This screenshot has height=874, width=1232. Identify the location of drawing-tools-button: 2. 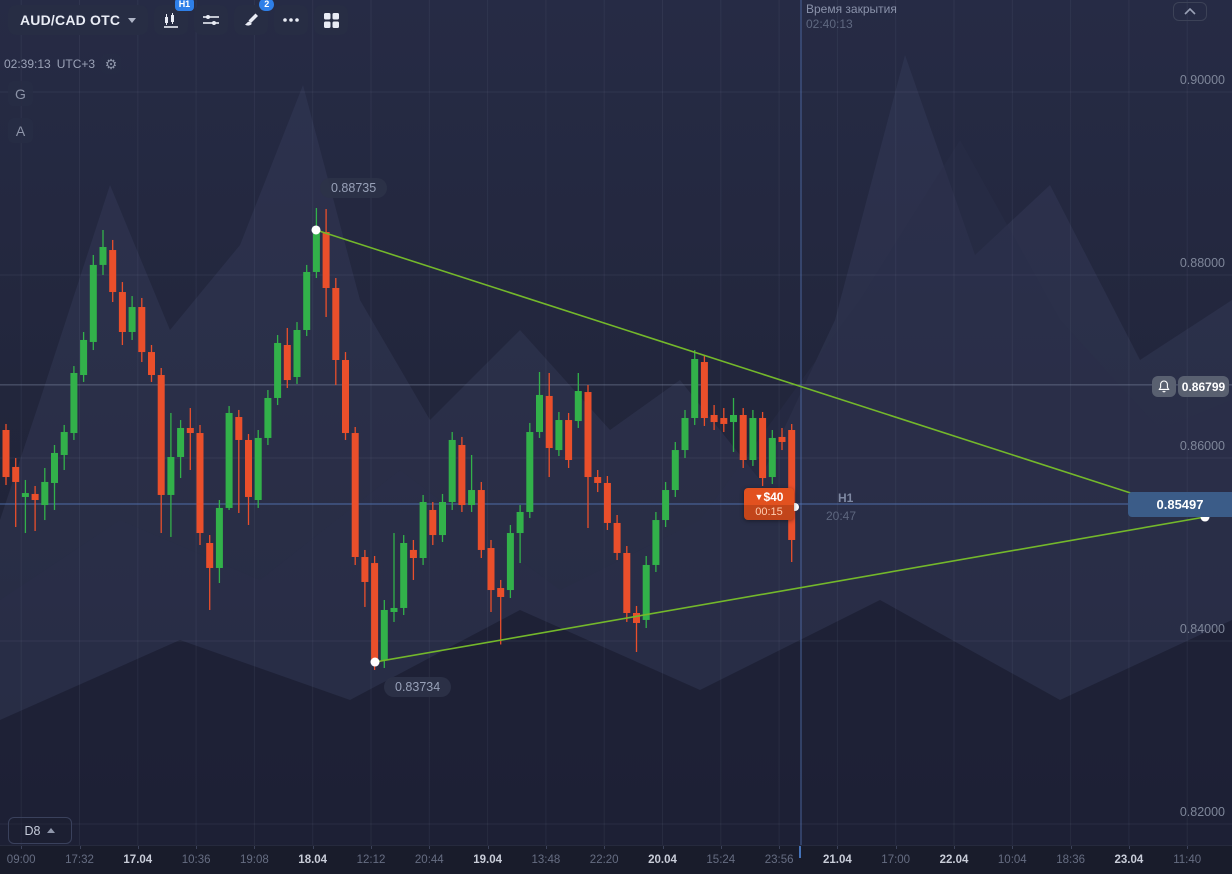
(254, 17).